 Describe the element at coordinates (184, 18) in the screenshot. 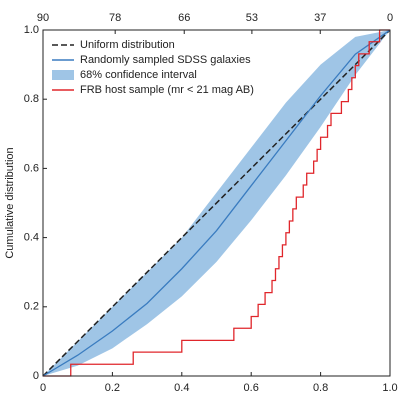

I see `top-tick-label: 66` at that location.